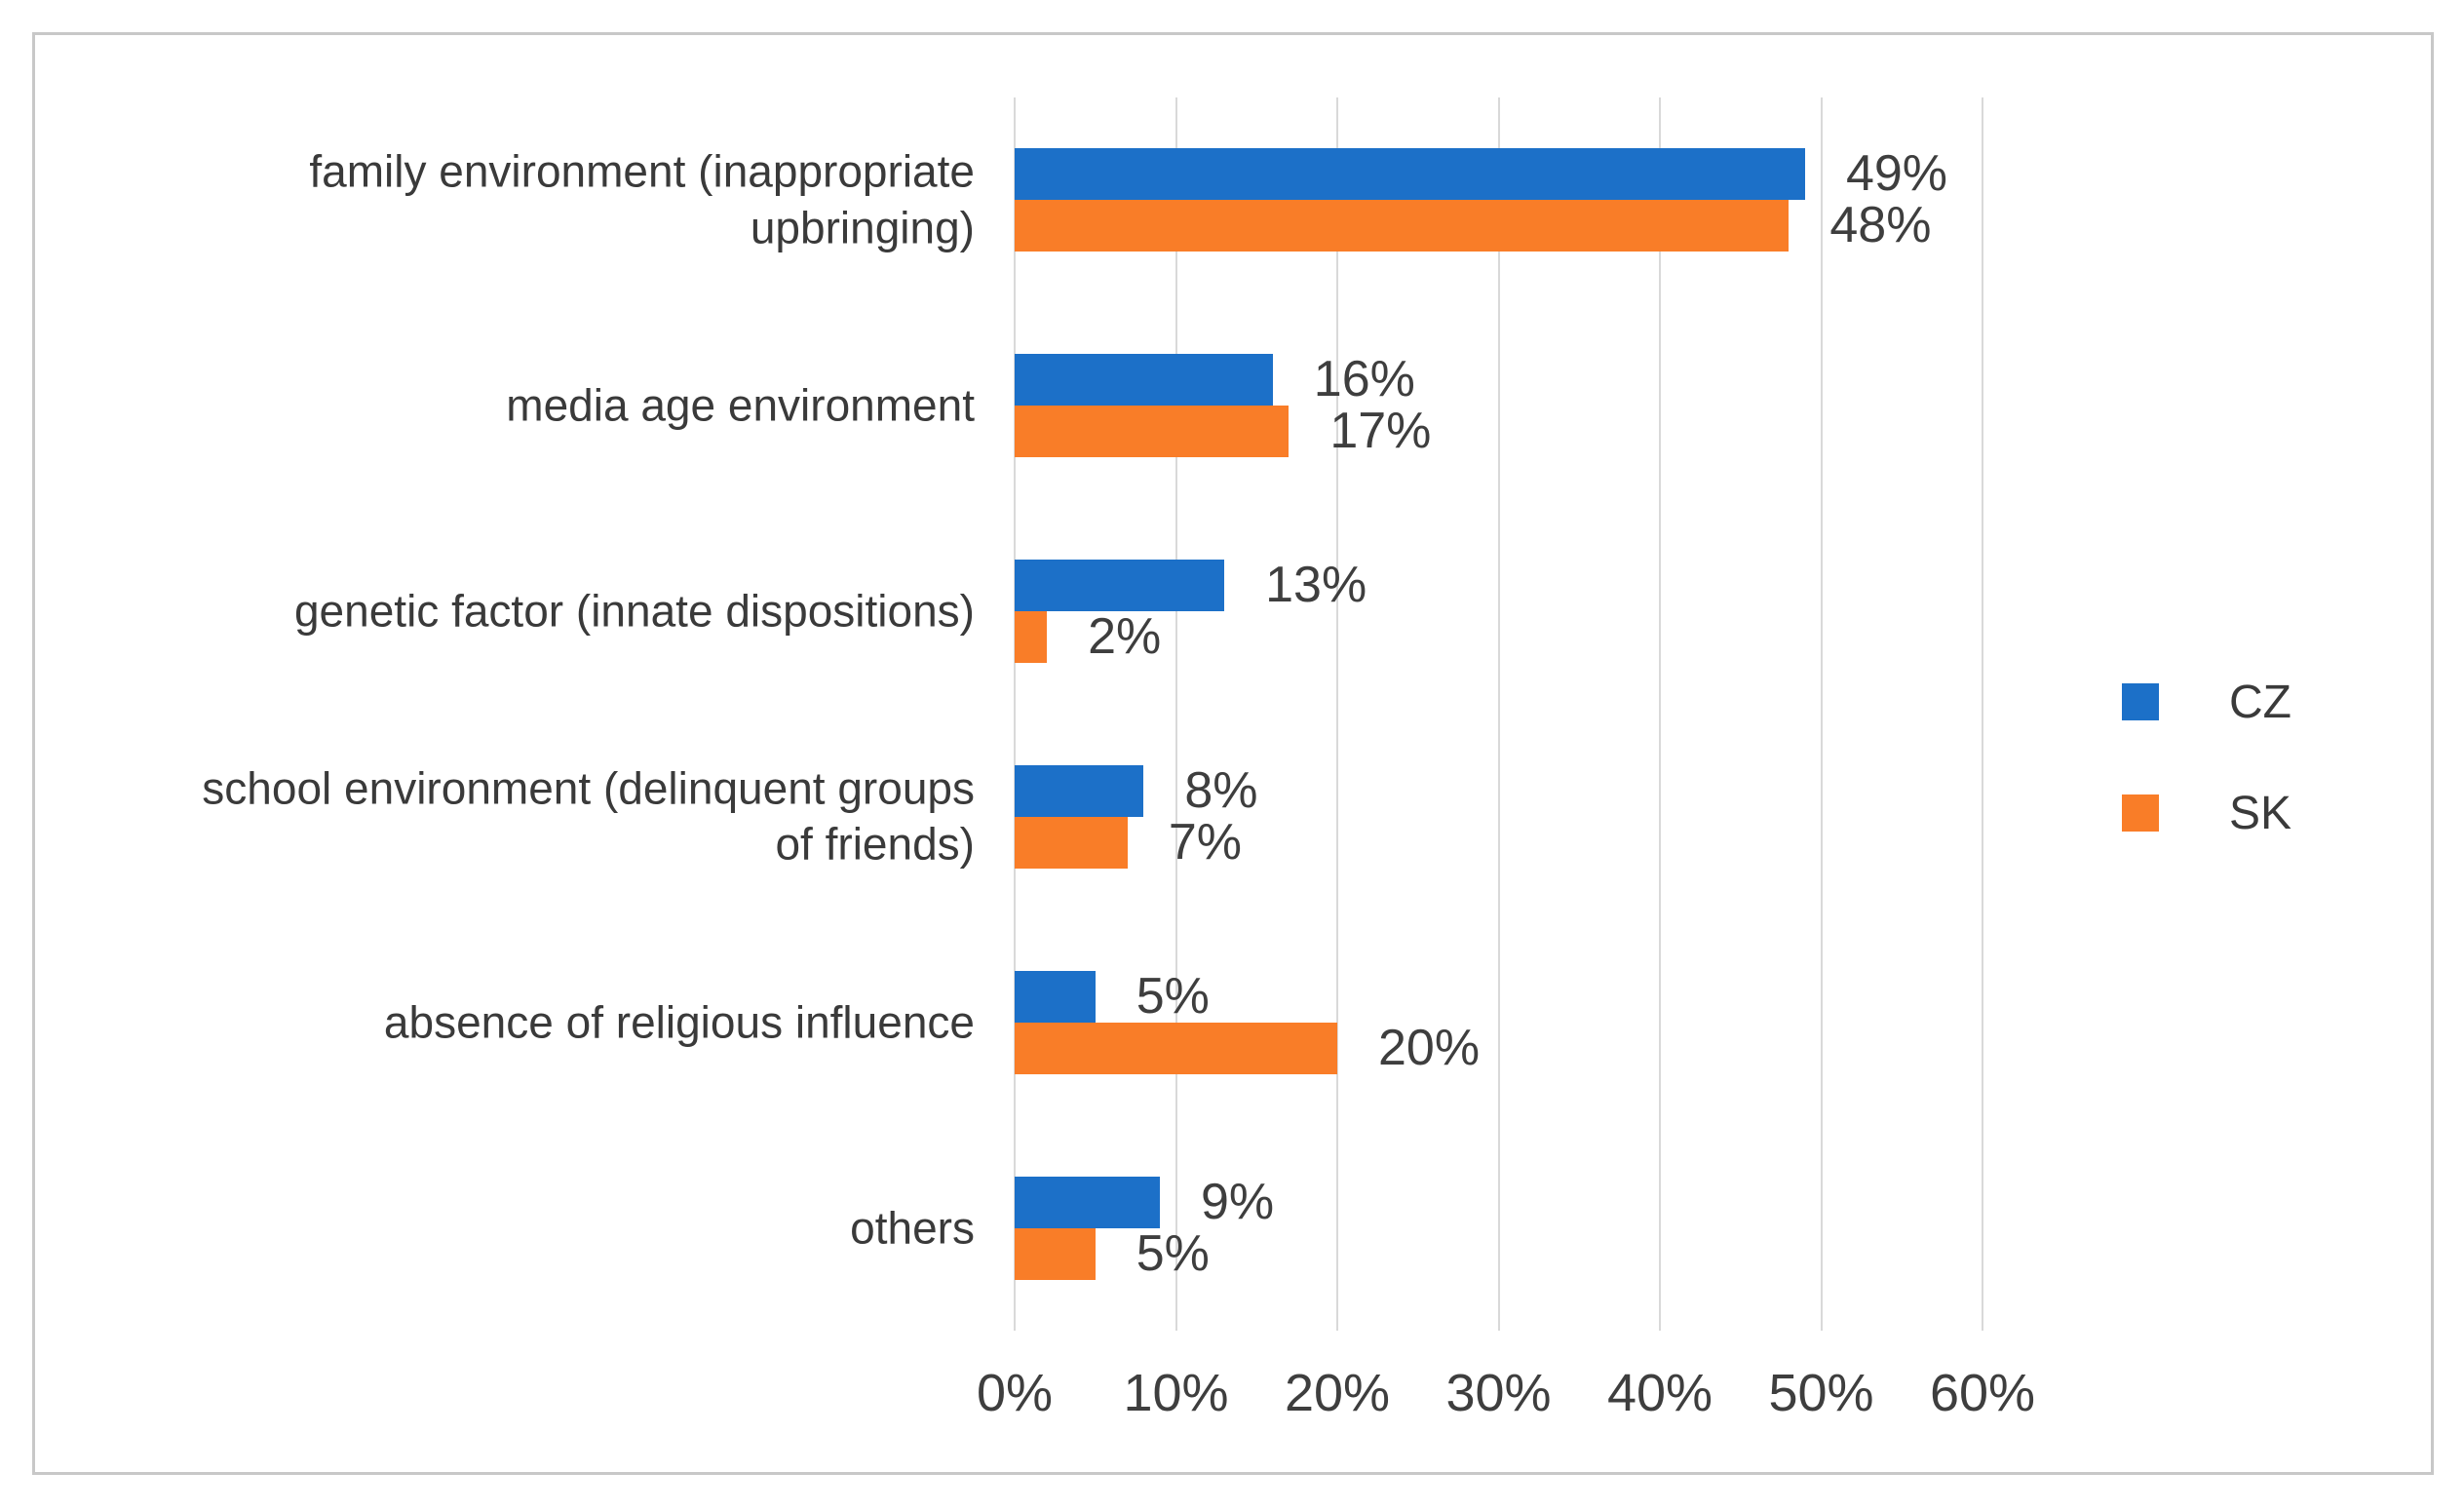 This screenshot has width=2464, height=1511. What do you see at coordinates (1498, 1393) in the screenshot?
I see `x-tick-label: 30%` at bounding box center [1498, 1393].